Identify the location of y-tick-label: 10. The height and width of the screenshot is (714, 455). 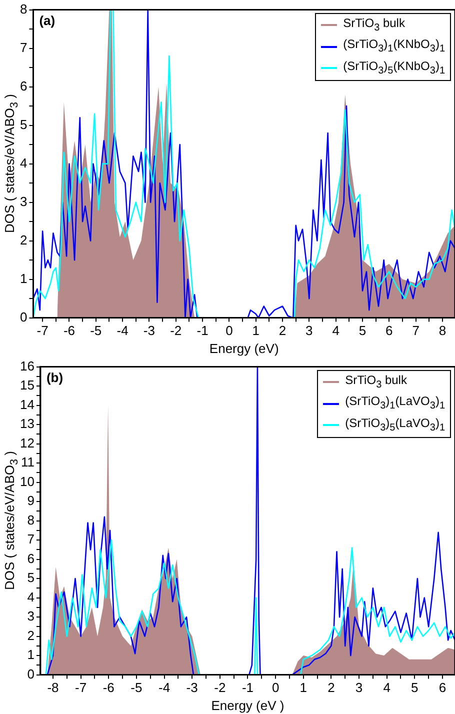
(27, 481).